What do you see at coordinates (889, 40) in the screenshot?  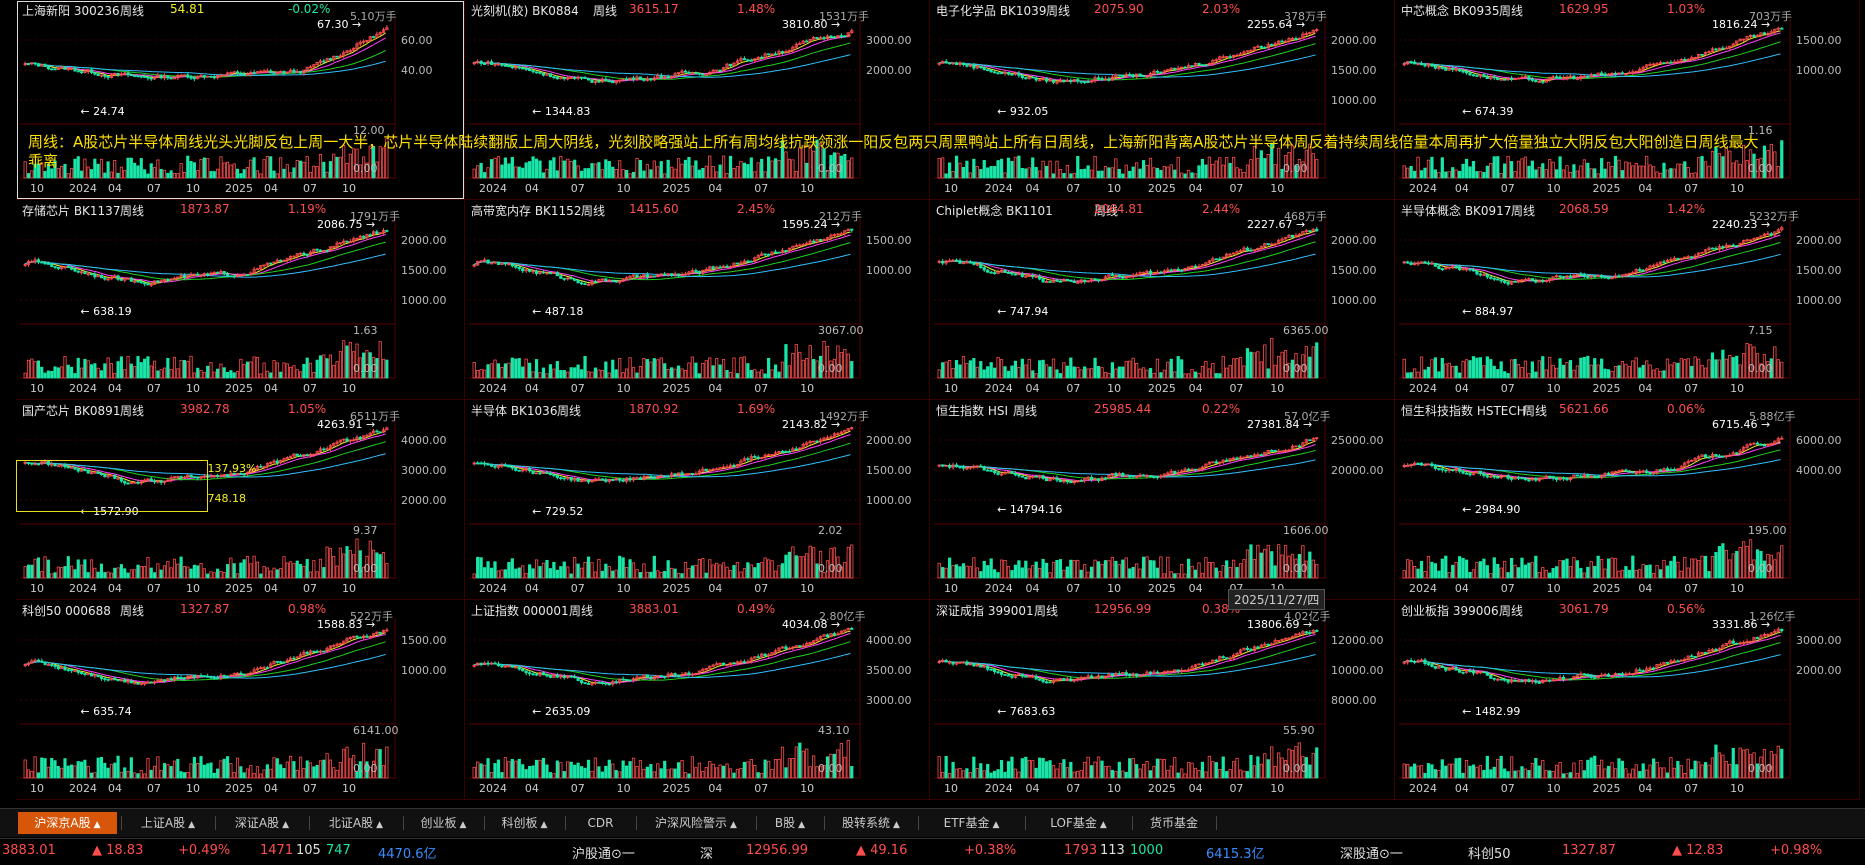 I see `y-axis-tick: 3000.00` at bounding box center [889, 40].